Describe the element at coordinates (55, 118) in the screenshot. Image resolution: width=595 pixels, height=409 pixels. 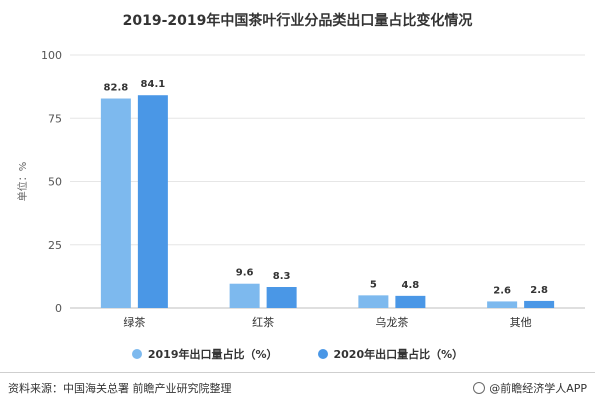
I see `y-tick-label: 75` at that location.